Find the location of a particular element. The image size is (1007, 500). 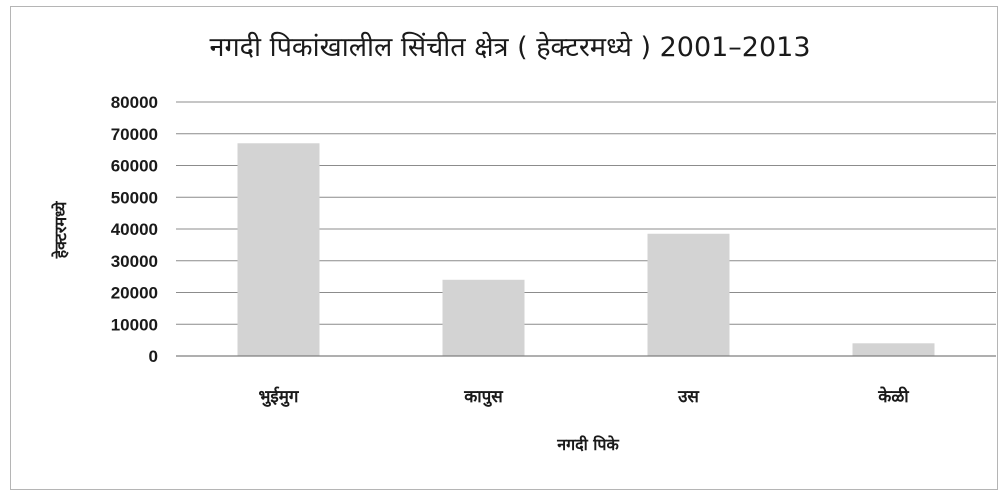

y-tick-label: 70000 is located at coordinates (134, 134).